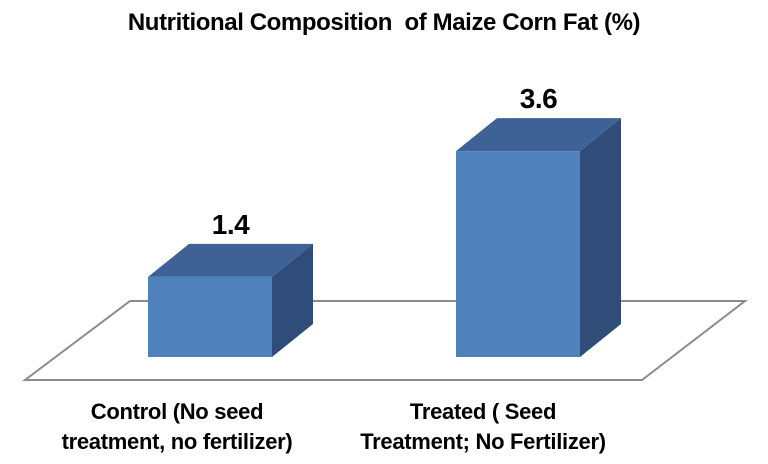  Describe the element at coordinates (292, 300) in the screenshot. I see `bar-control-side-face` at that location.